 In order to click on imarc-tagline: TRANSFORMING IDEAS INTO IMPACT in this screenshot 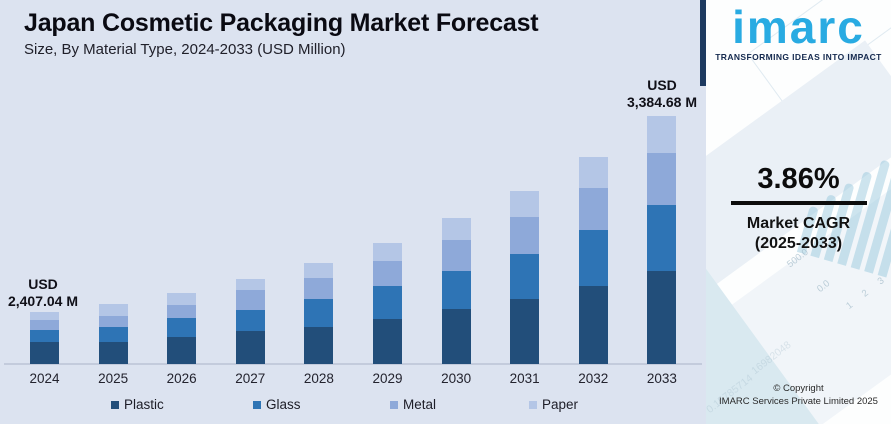, I will do `click(798, 57)`.